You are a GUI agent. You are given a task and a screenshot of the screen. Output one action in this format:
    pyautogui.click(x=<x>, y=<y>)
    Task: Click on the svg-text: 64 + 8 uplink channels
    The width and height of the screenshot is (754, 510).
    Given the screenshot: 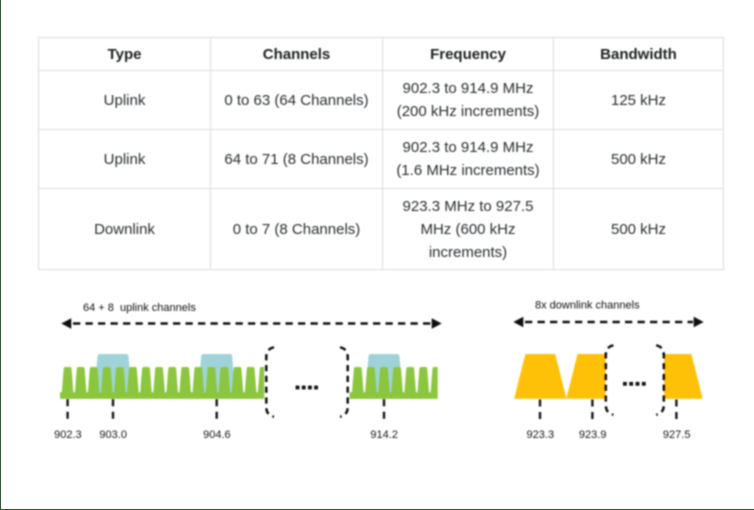 What is the action you would take?
    pyautogui.click(x=139, y=308)
    